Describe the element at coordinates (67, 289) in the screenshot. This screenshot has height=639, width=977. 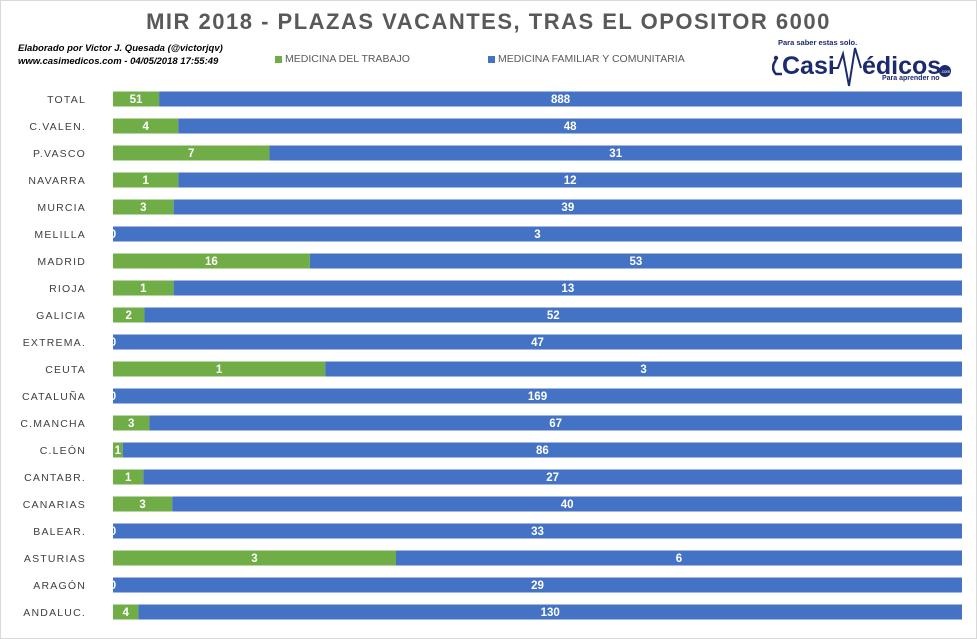
I see `category-label: RIOJA` at that location.